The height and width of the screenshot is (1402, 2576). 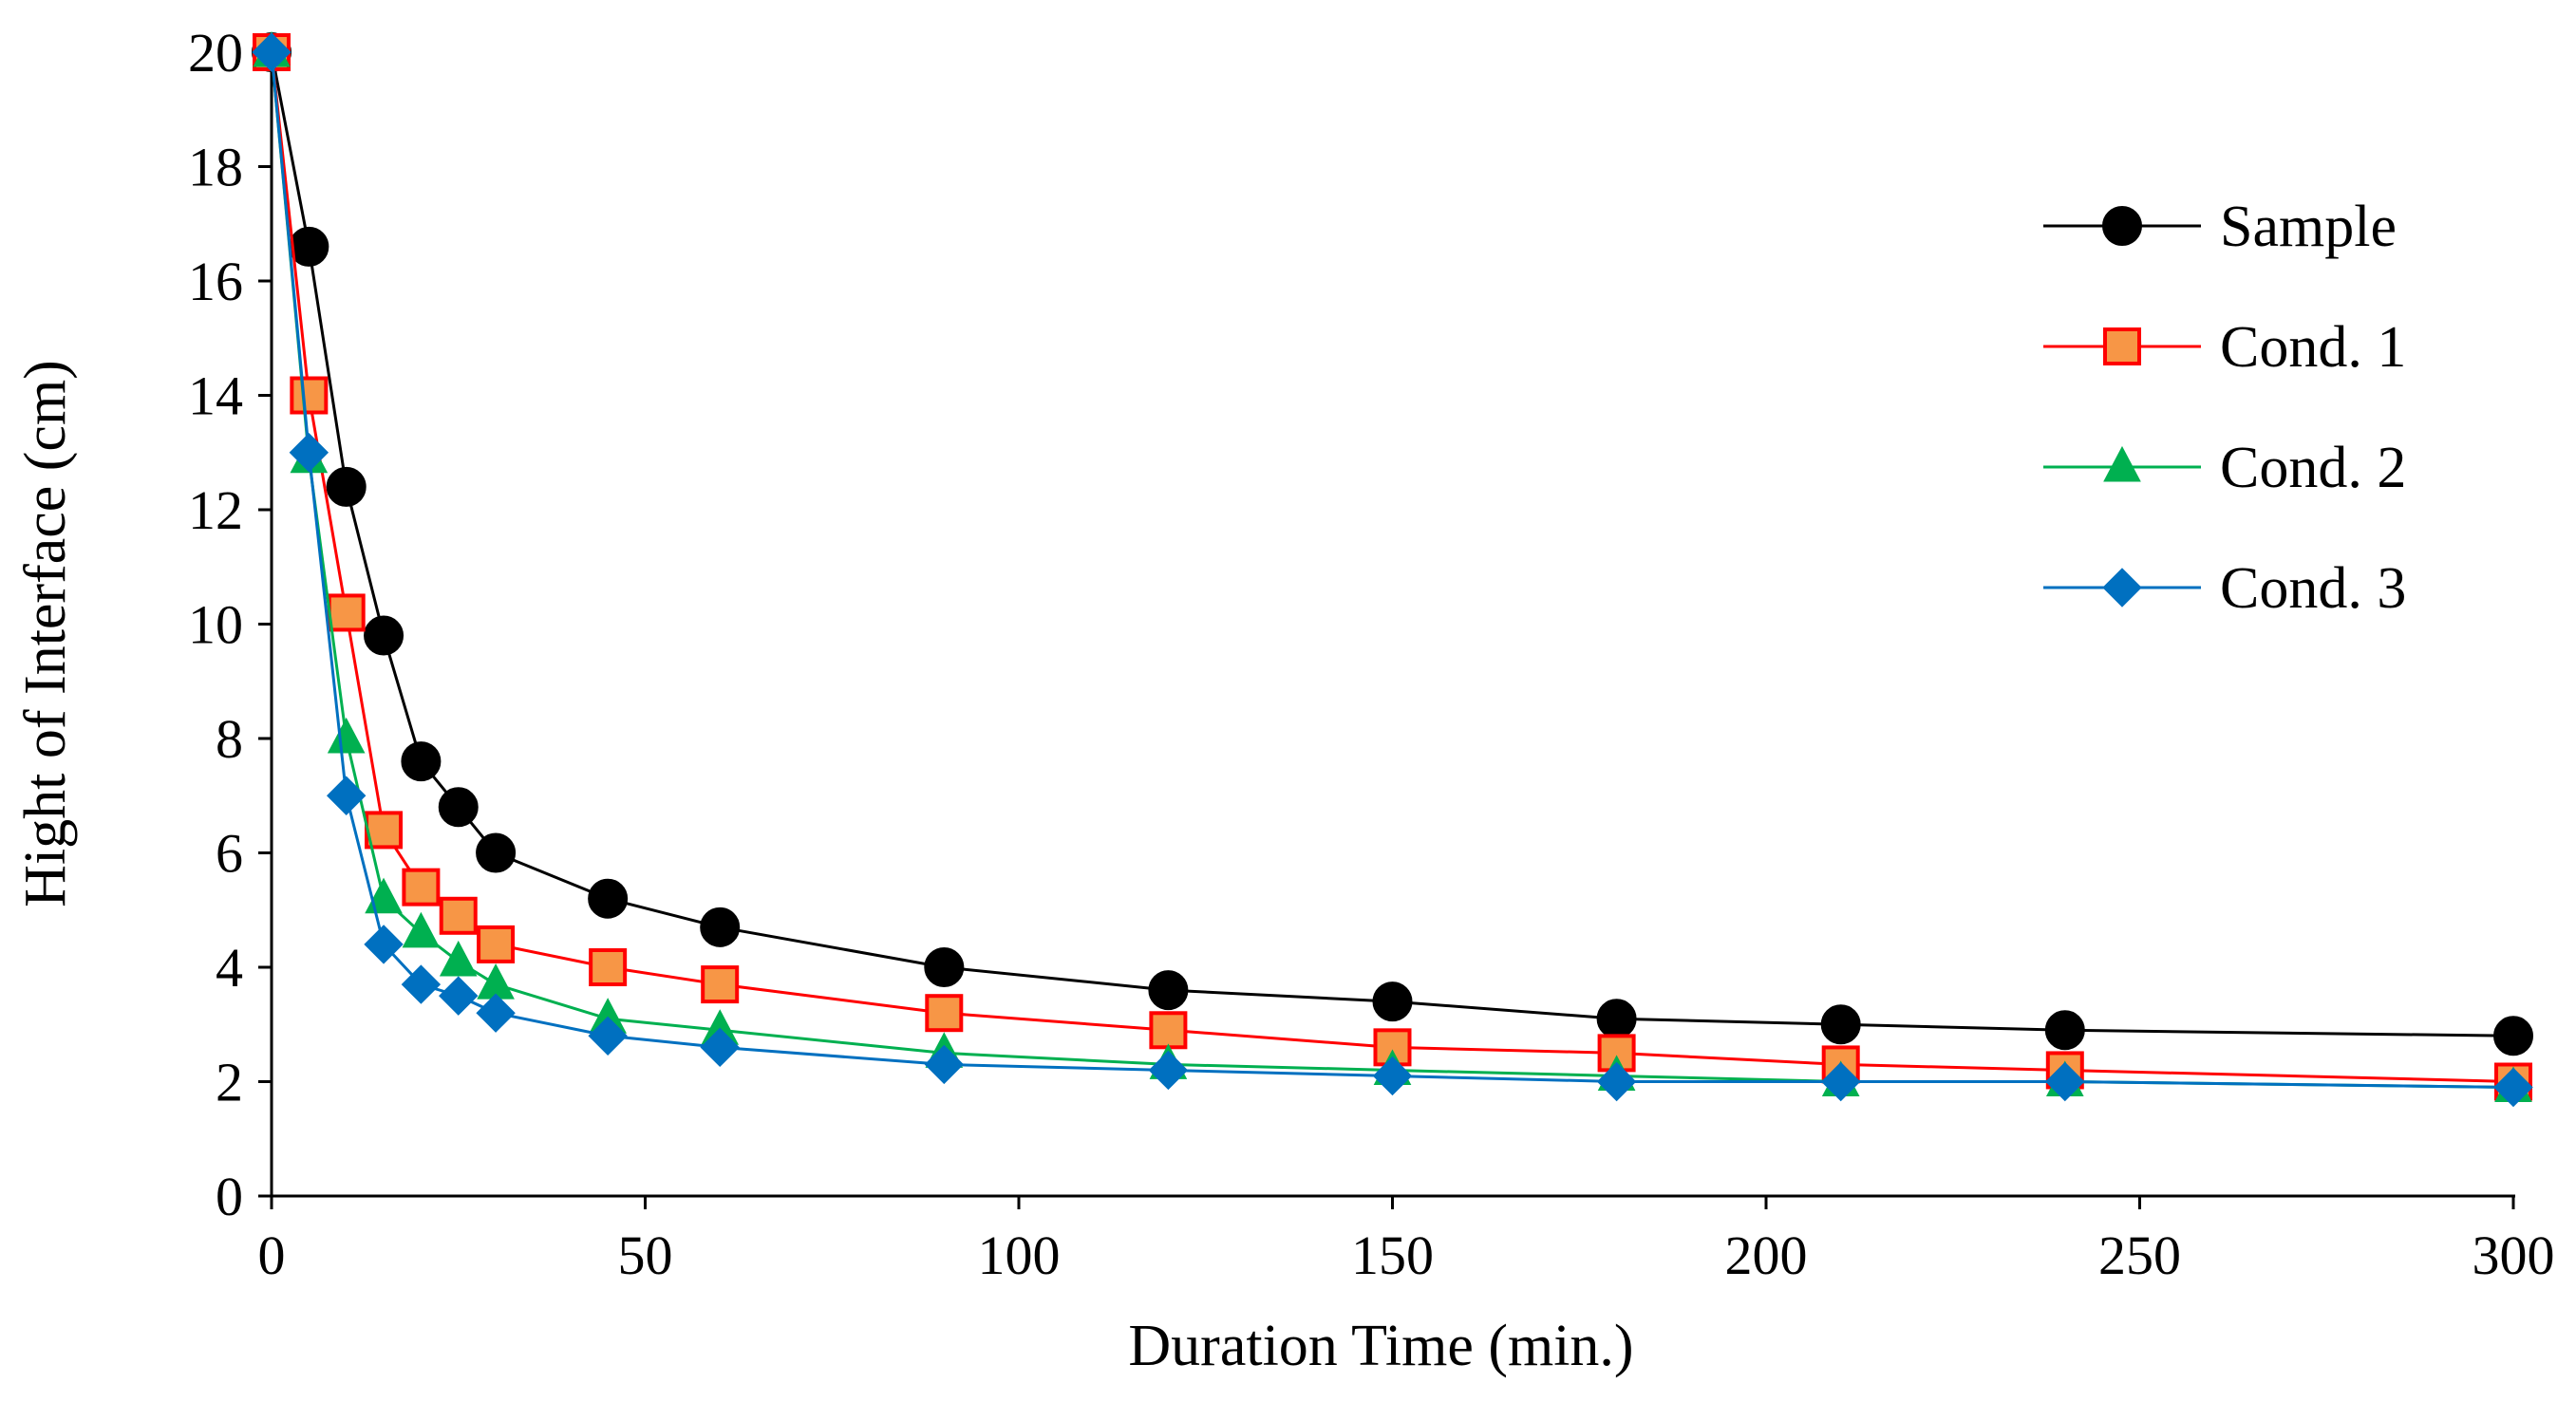 I want to click on legend: Sample Cond. 1 Cond. 2 Cond. 3, so click(x=2224, y=408).